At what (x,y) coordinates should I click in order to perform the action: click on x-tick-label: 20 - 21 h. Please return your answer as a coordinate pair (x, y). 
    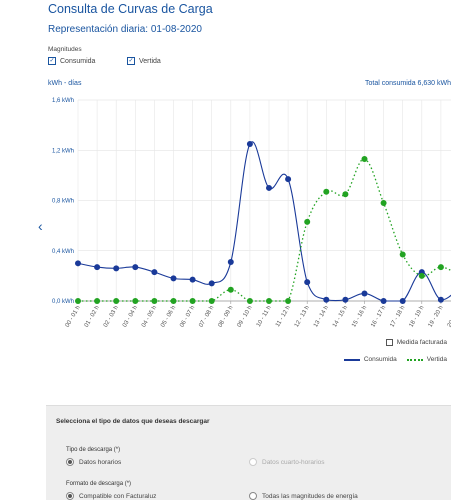
    Looking at the image, I should click on (449, 317).